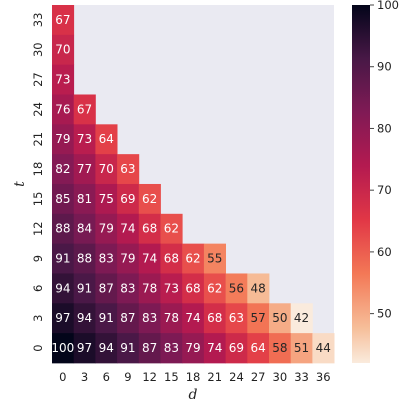 The width and height of the screenshot is (404, 406). Describe the element at coordinates (258, 288) in the screenshot. I see `cell-value-label: 48` at that location.